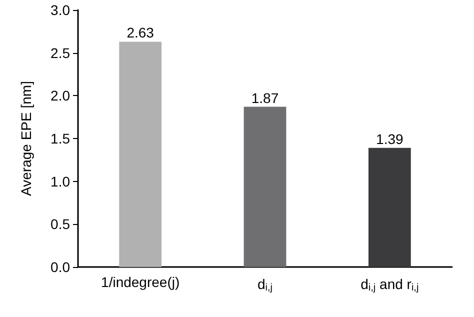 The width and height of the screenshot is (474, 317). What do you see at coordinates (26, 138) in the screenshot?
I see `y-axis-title: Average EPE [nm]` at bounding box center [26, 138].